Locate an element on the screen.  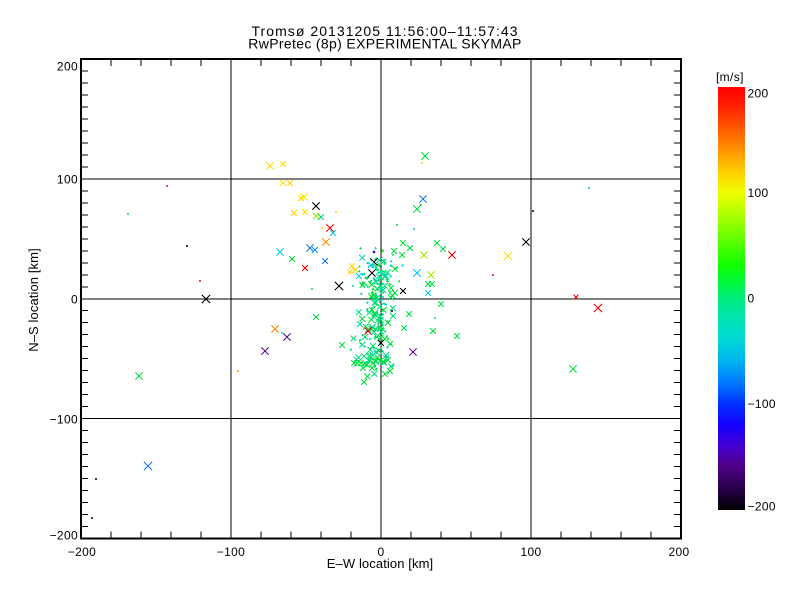
svg-text: N–S location [km] is located at coordinates (33, 300).